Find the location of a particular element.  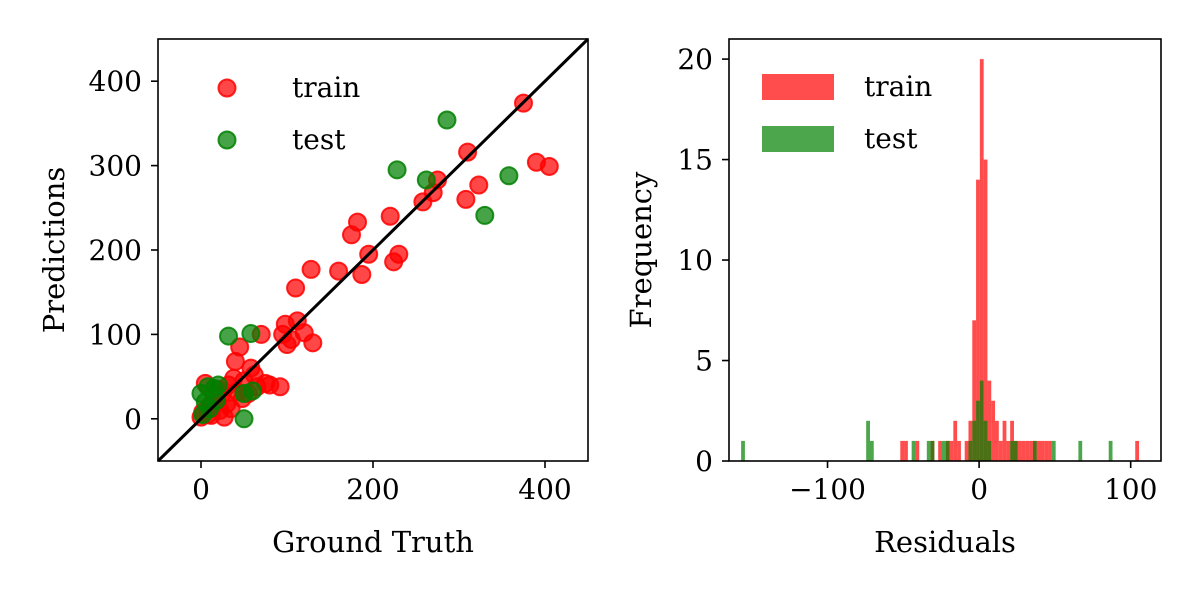

histogram-legend: train test is located at coordinates (847, 112).